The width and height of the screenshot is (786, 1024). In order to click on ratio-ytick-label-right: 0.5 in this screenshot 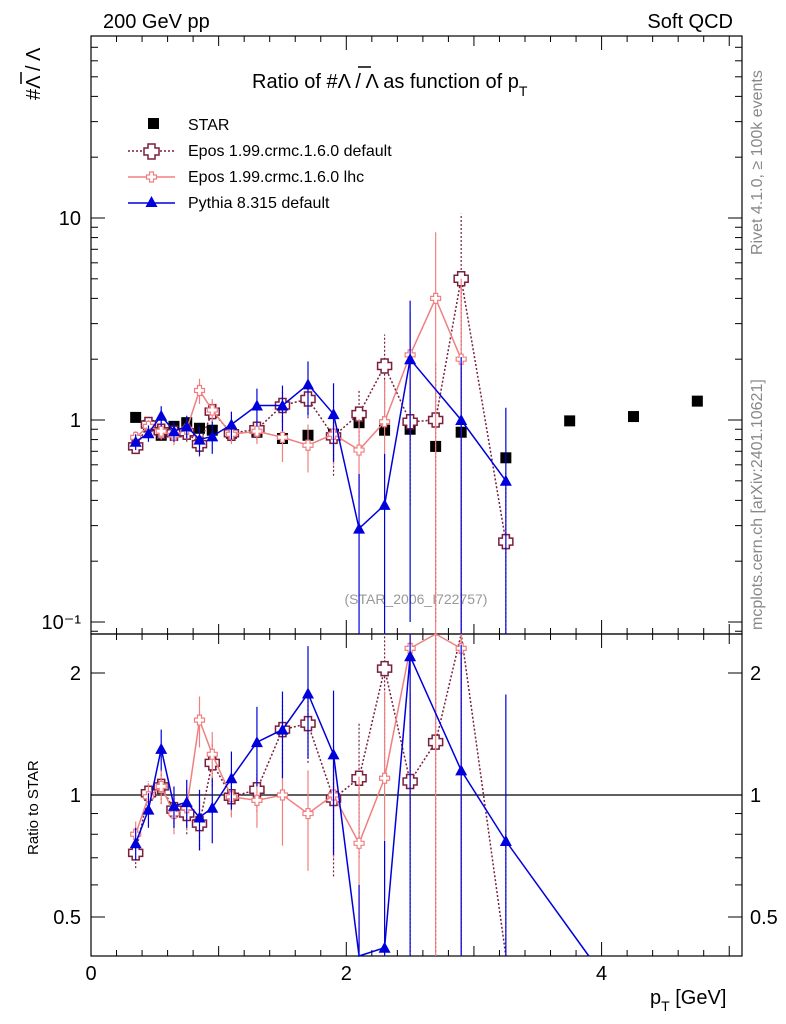, I will do `click(764, 918)`.